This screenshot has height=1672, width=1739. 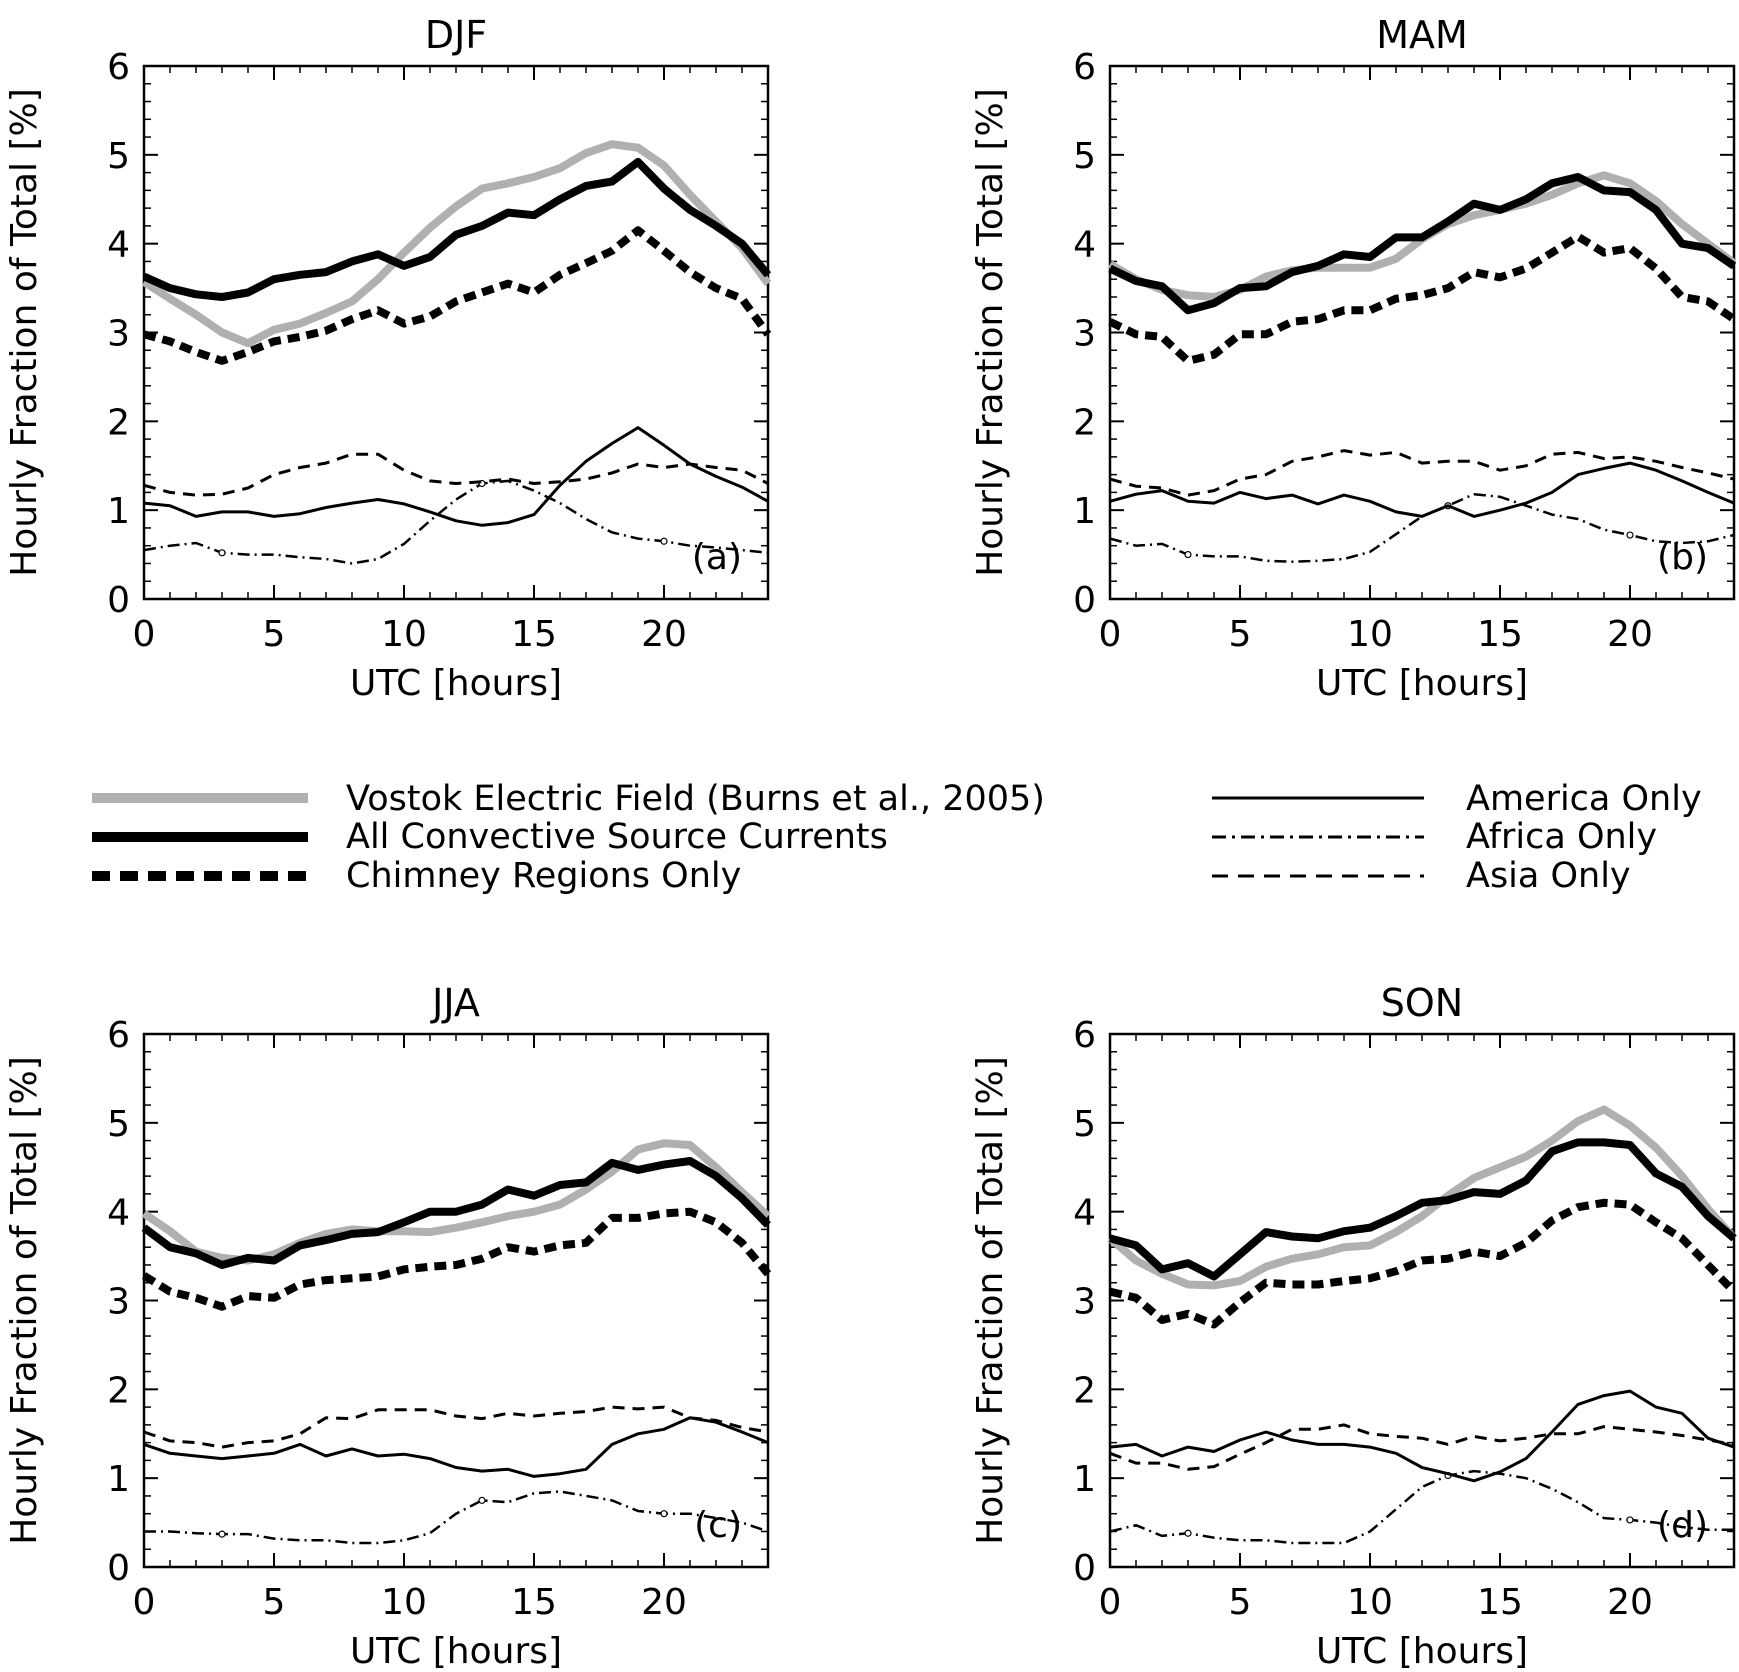 What do you see at coordinates (543, 876) in the screenshot?
I see `legend-label-chimney: Chimney Regions Only` at bounding box center [543, 876].